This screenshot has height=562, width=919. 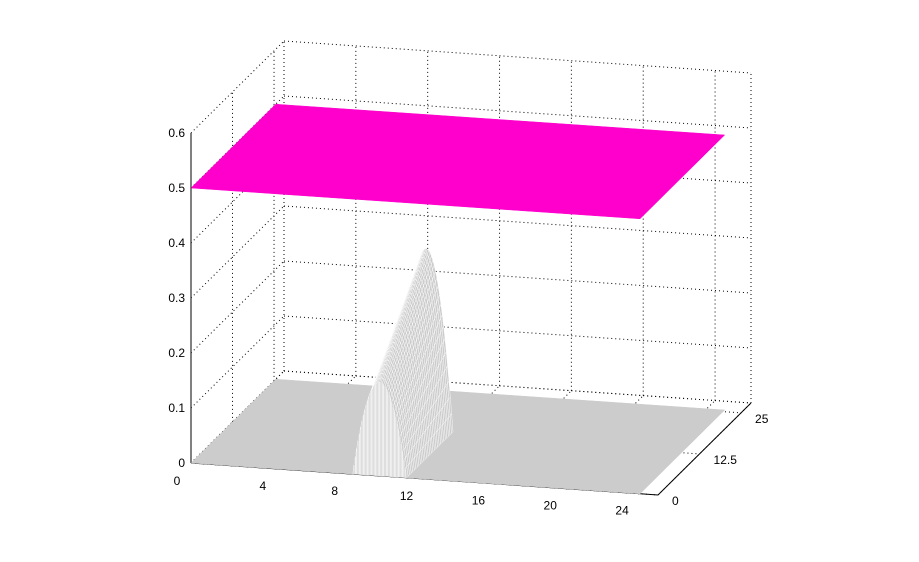 I want to click on z-tick-label: 0.3, so click(x=176, y=298).